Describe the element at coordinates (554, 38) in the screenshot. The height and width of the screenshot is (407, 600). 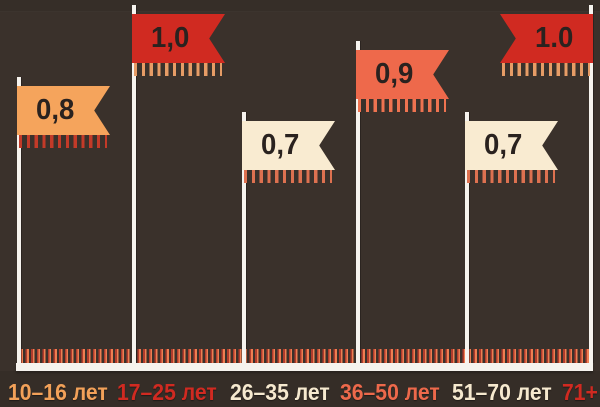
I see `flag-value-label: 1.0` at that location.